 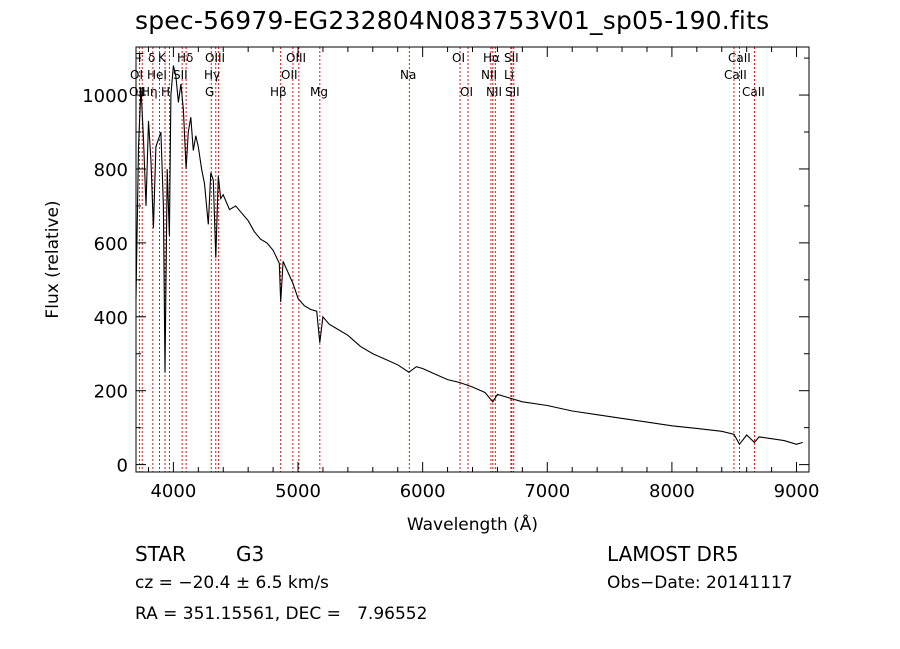 What do you see at coordinates (173, 491) in the screenshot?
I see `x-tick-label-4000: 4000` at bounding box center [173, 491].